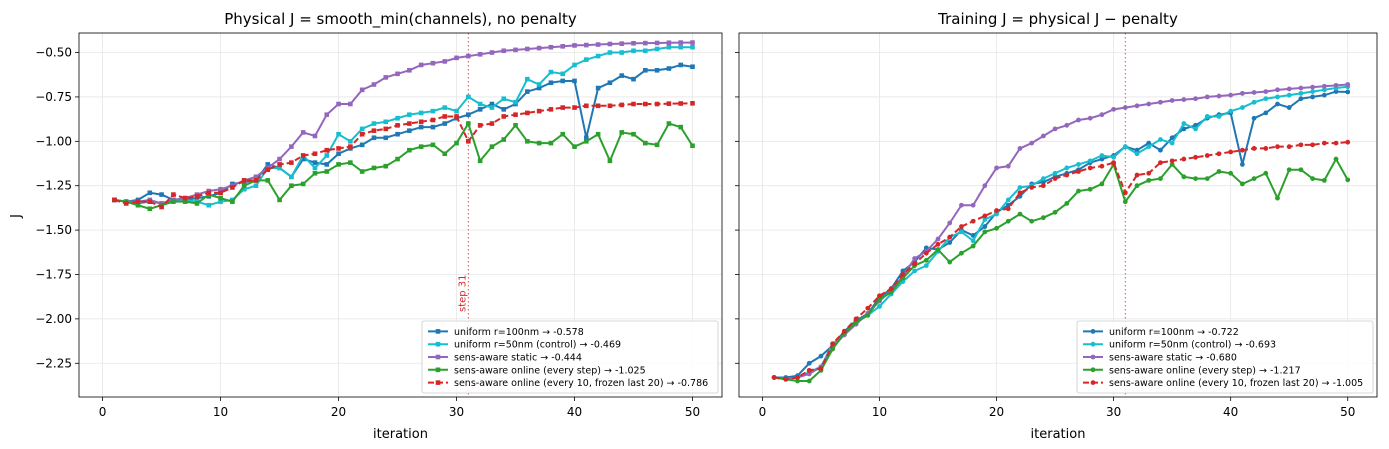  Describe the element at coordinates (518, 358) in the screenshot. I see `legend-label: sens-aware static → -0.444` at that location.